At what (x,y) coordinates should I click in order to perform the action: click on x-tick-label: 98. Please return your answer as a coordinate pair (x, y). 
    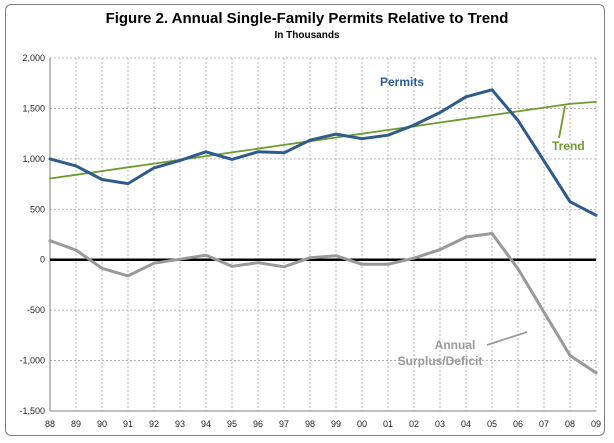
    Looking at the image, I should click on (310, 424).